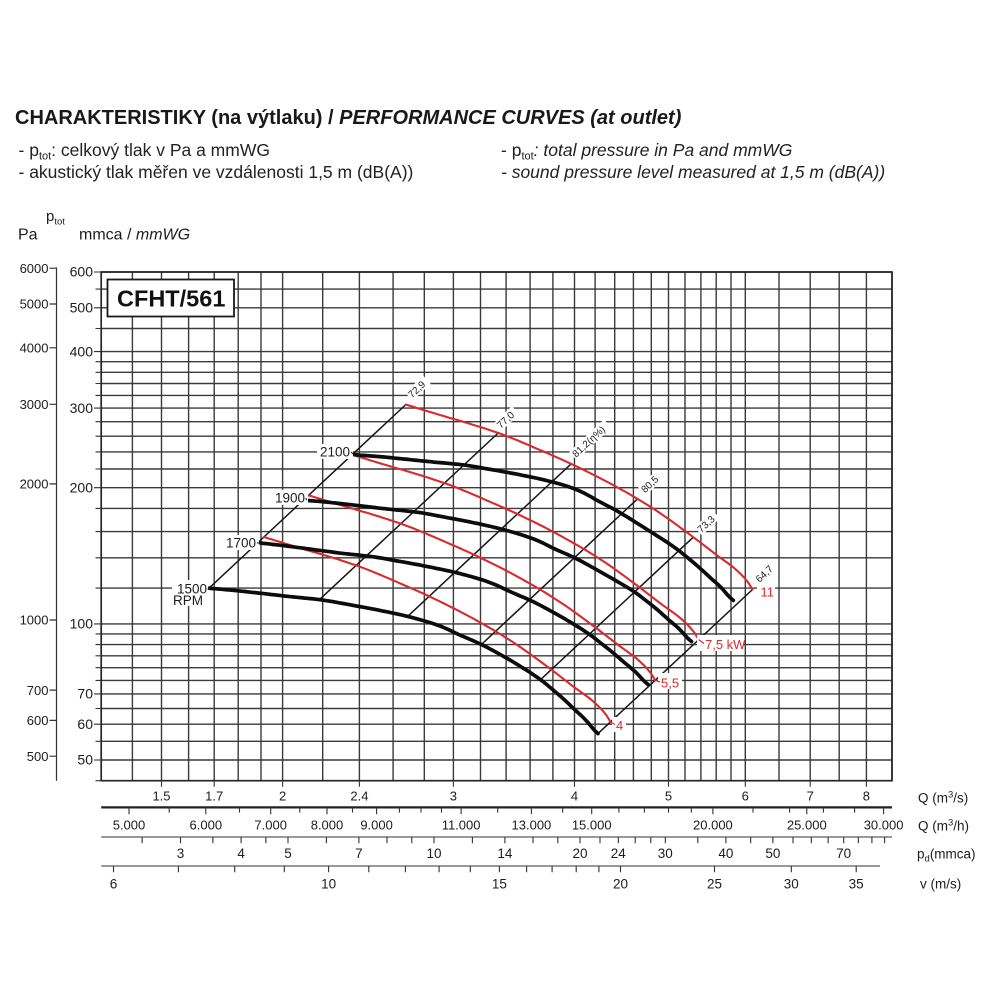  Describe the element at coordinates (241, 543) in the screenshot. I see `svg-text: 1700` at that location.